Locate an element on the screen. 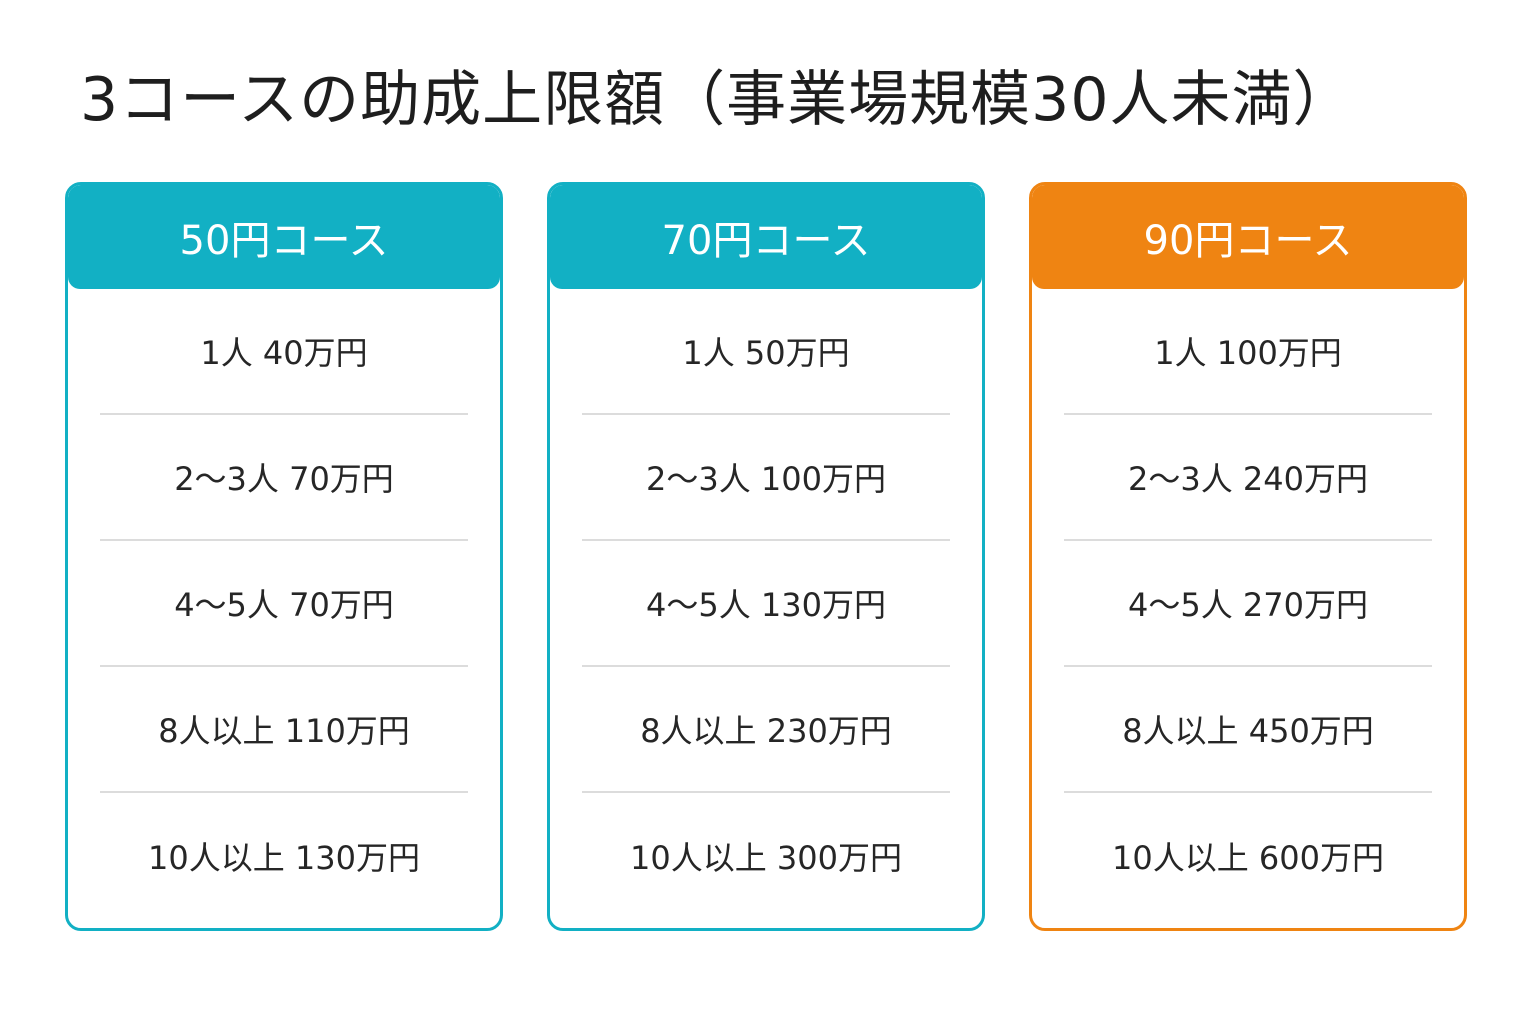 This screenshot has width=1536, height=1024. list-item: 4〜5人 70万円 is located at coordinates (284, 604).